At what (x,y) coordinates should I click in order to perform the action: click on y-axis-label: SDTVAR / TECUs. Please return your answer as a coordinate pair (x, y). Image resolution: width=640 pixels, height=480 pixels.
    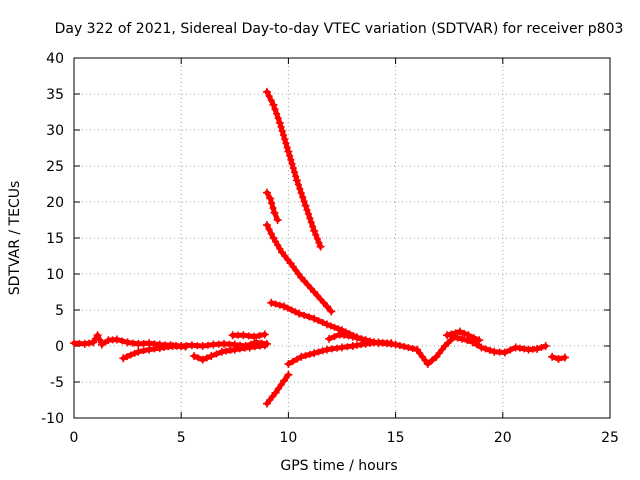
    Looking at the image, I should click on (15, 238).